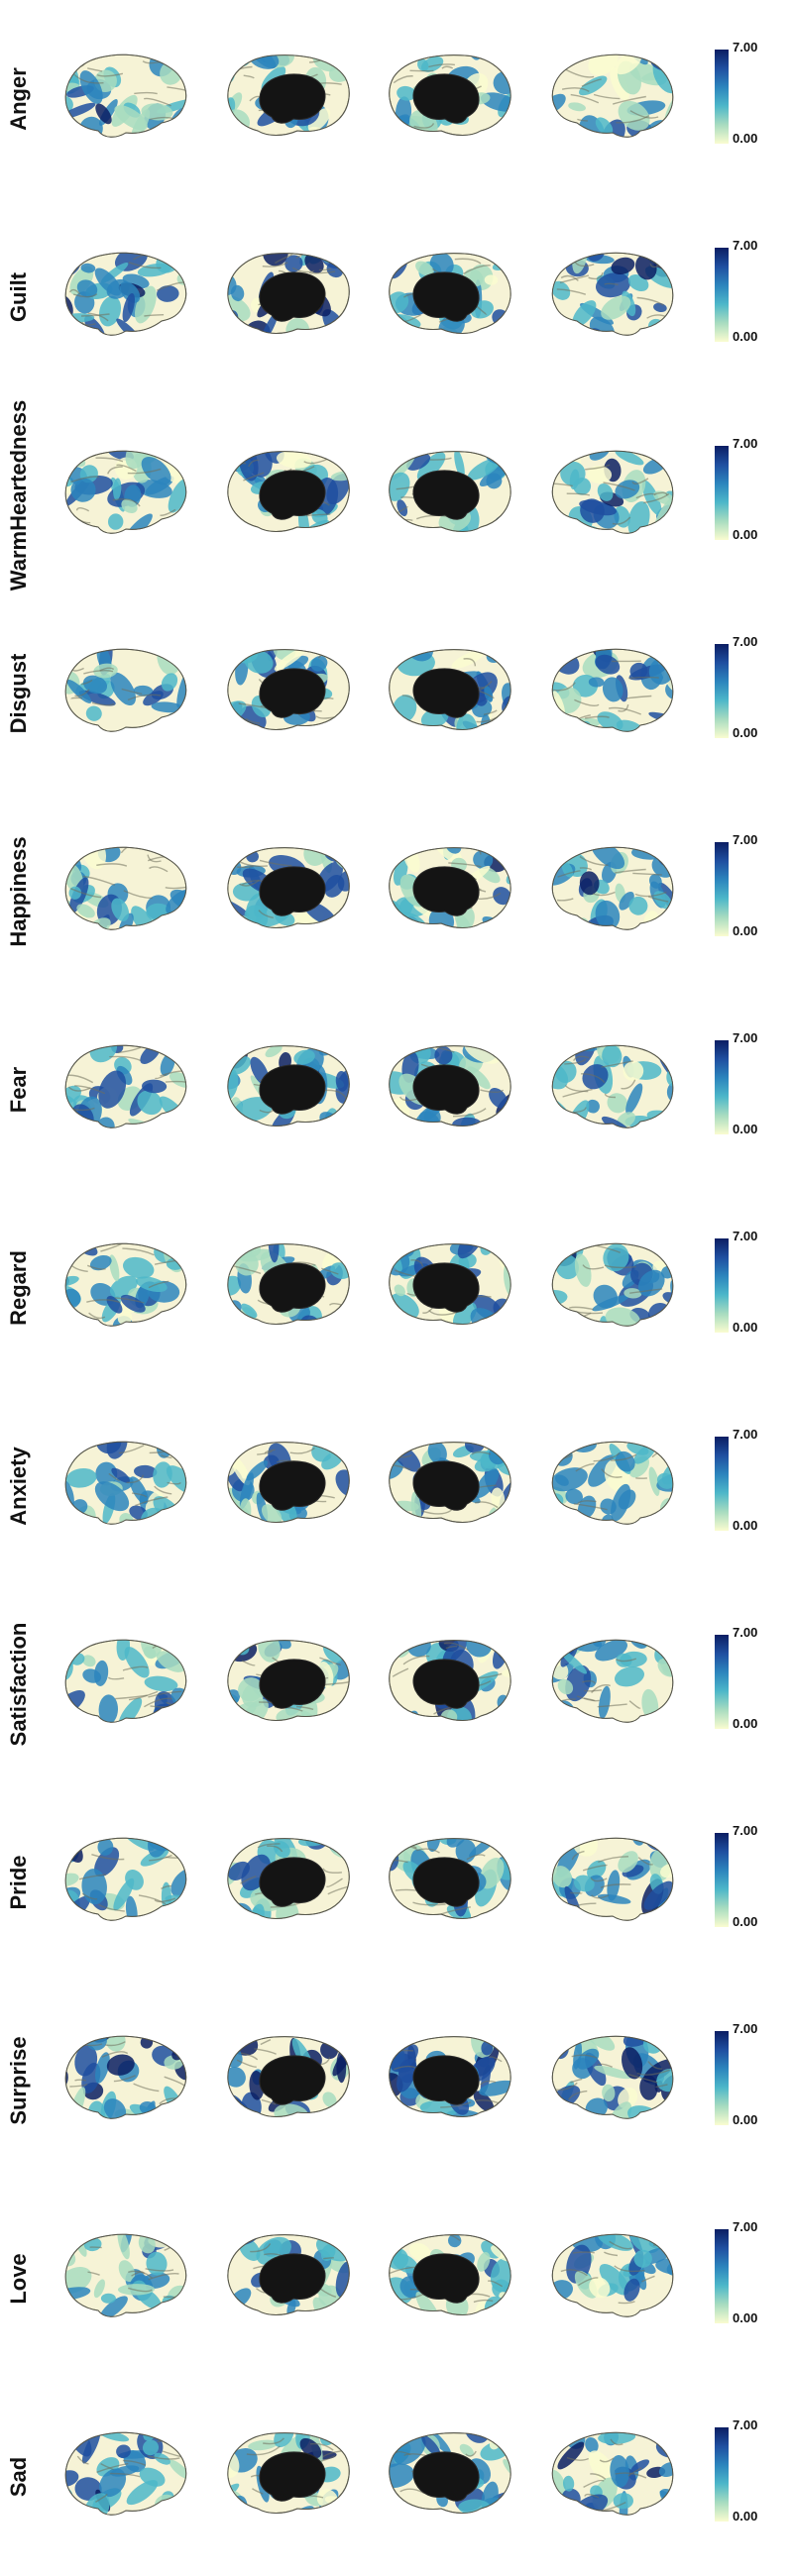  I want to click on brain-right-lateral, so click(614, 690).